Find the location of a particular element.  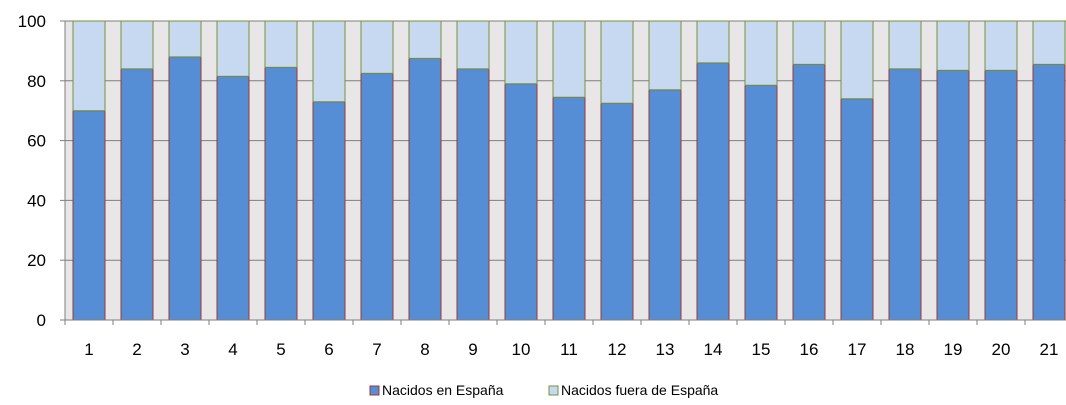

x-tick-label: 6 is located at coordinates (328, 349).